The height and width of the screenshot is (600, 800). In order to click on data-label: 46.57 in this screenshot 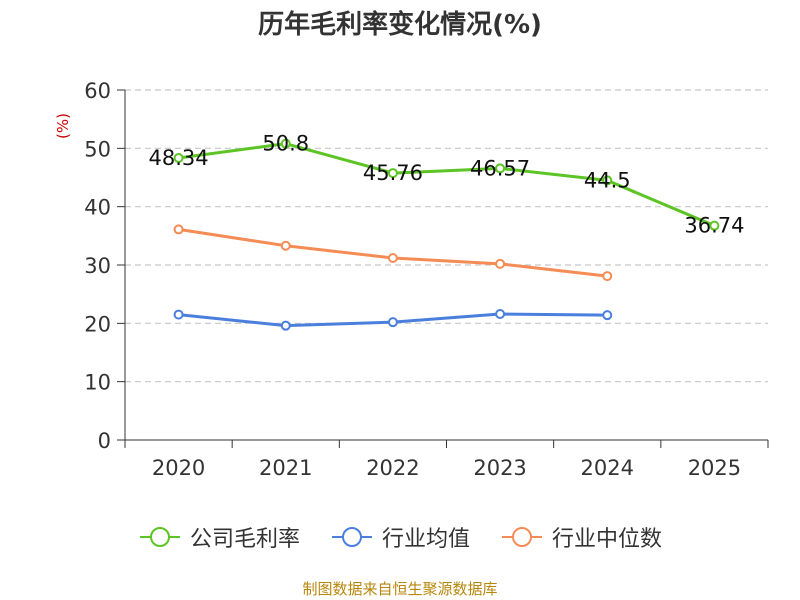, I will do `click(500, 168)`.